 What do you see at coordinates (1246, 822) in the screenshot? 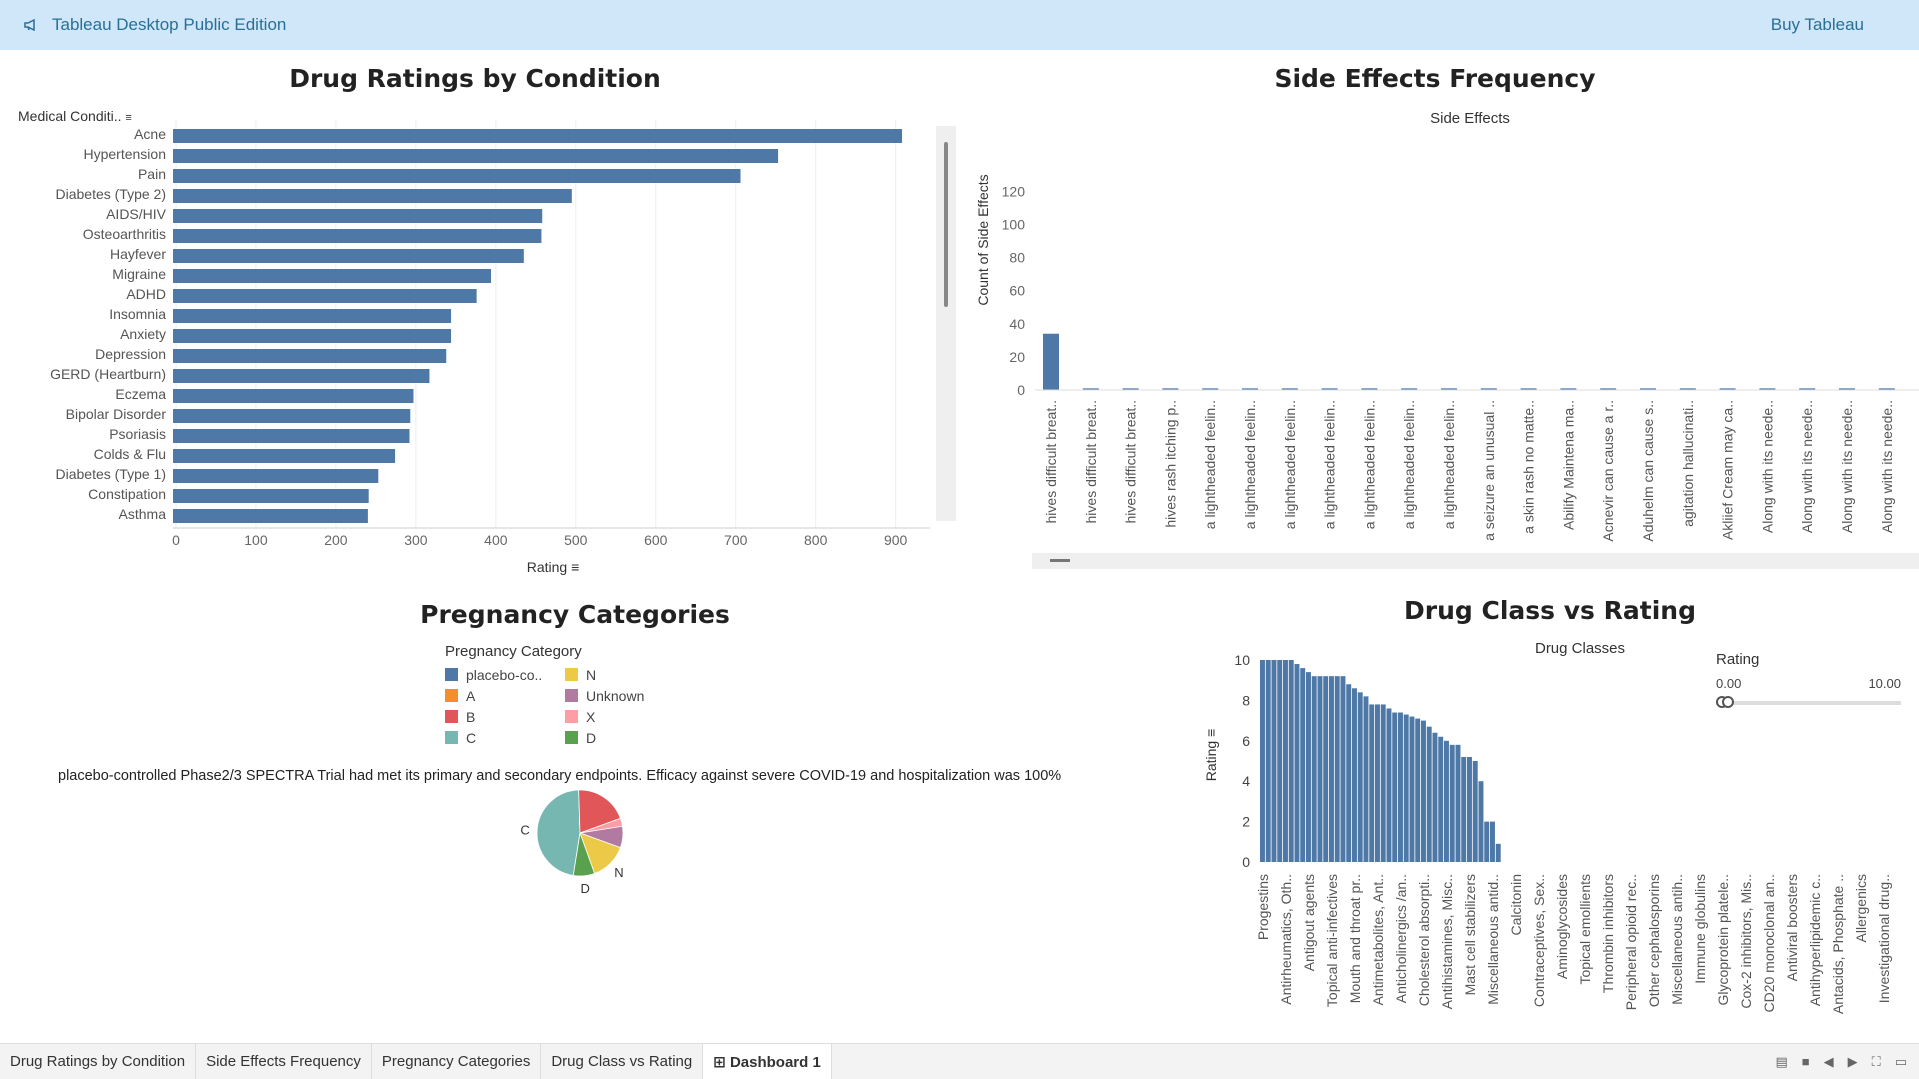
I see `y-tick-label: 2` at bounding box center [1246, 822].